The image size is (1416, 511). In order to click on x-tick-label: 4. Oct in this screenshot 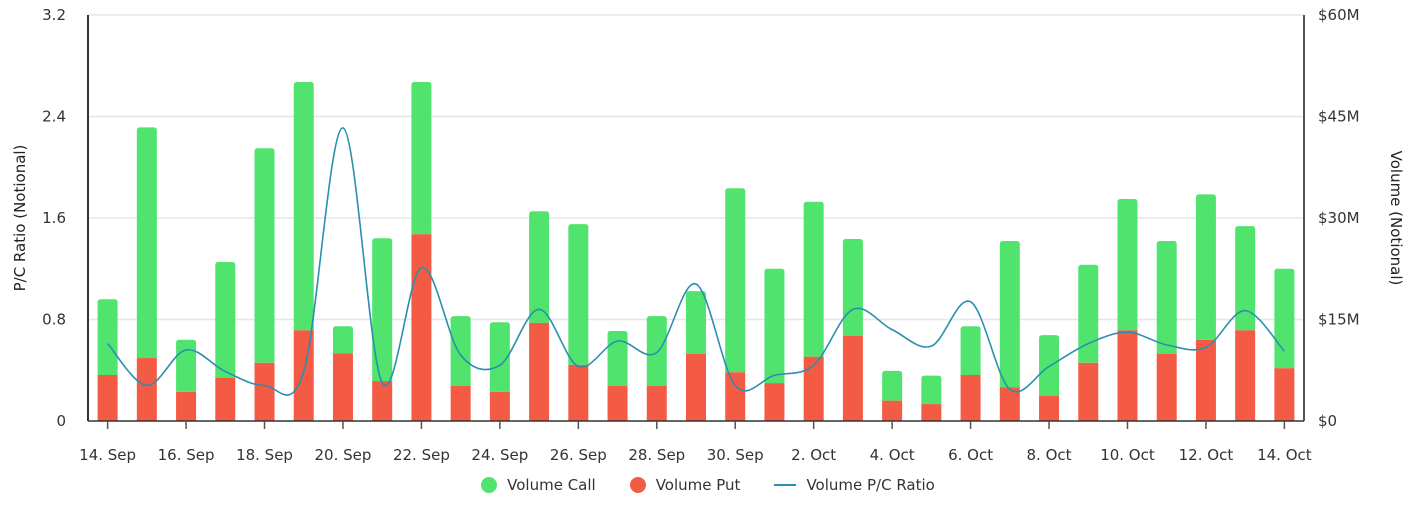, I will do `click(892, 455)`.